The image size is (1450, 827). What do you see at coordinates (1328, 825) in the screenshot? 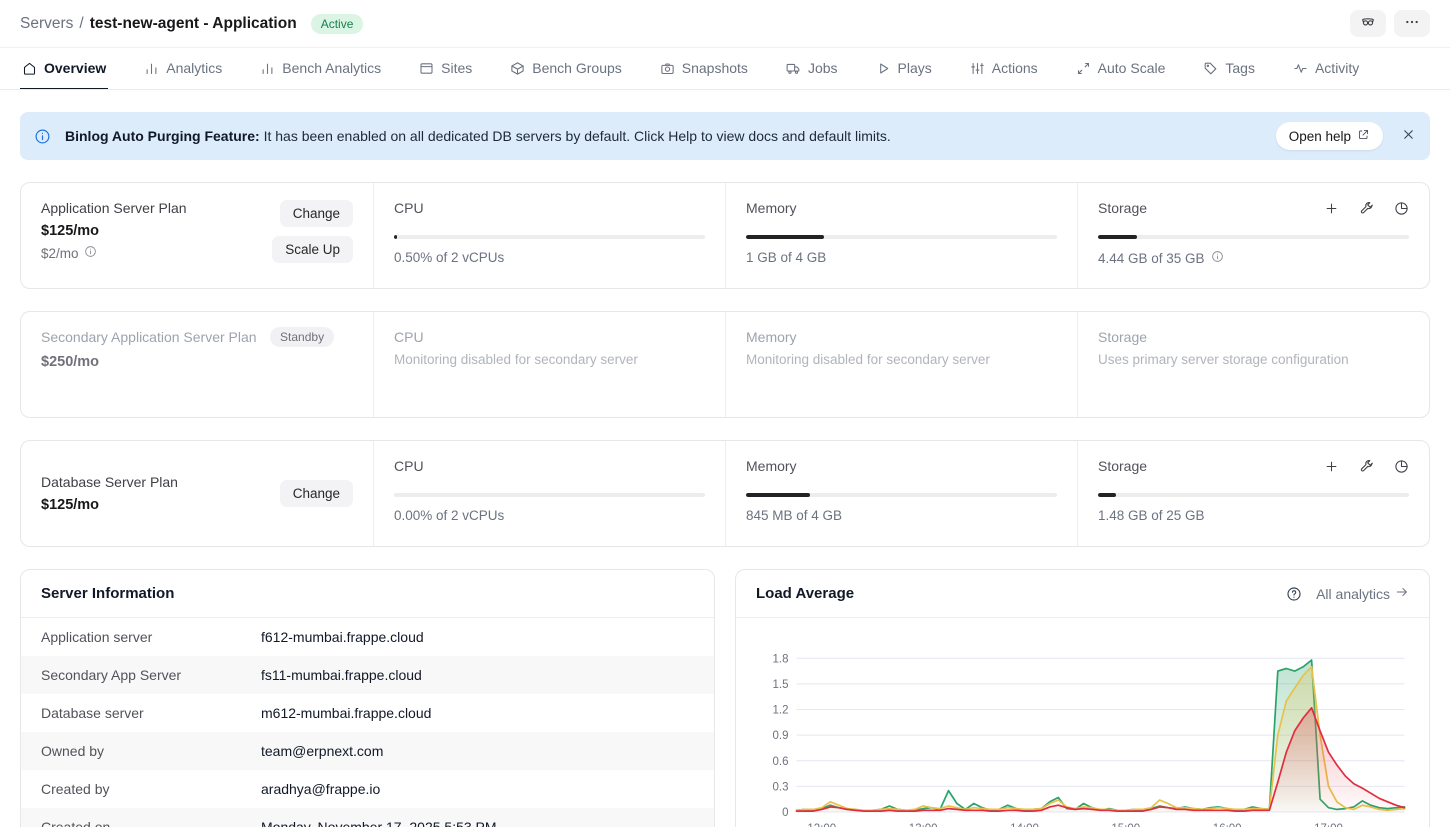
I see `svg-text: 17:00` at bounding box center [1328, 825].